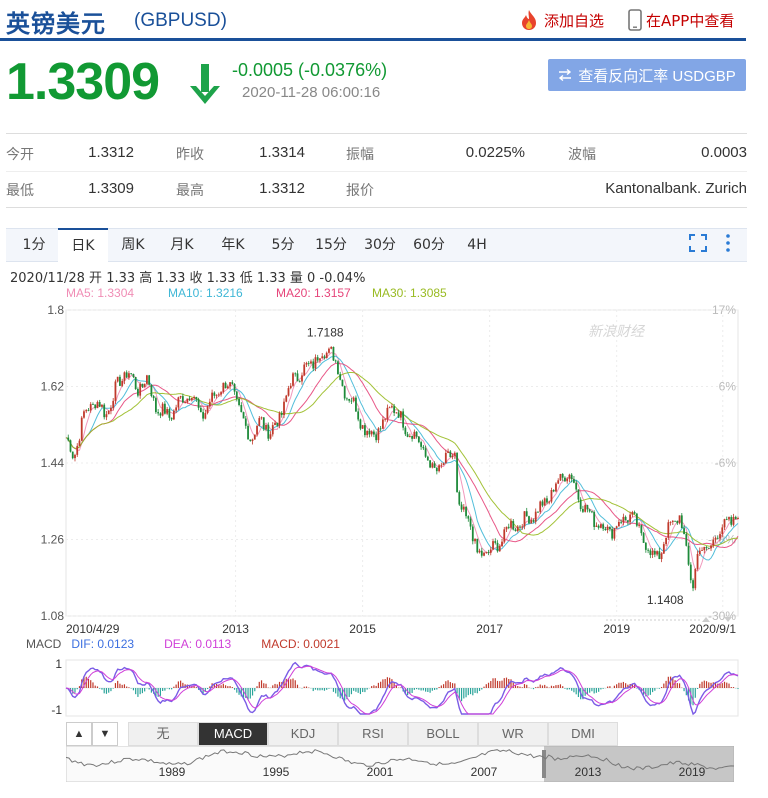 This screenshot has width=768, height=798. I want to click on zoom-in-icon, so click(706, 619).